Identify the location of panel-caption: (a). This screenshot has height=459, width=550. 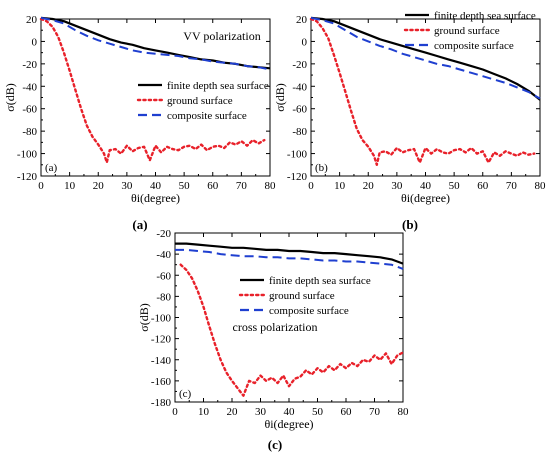
(139, 224).